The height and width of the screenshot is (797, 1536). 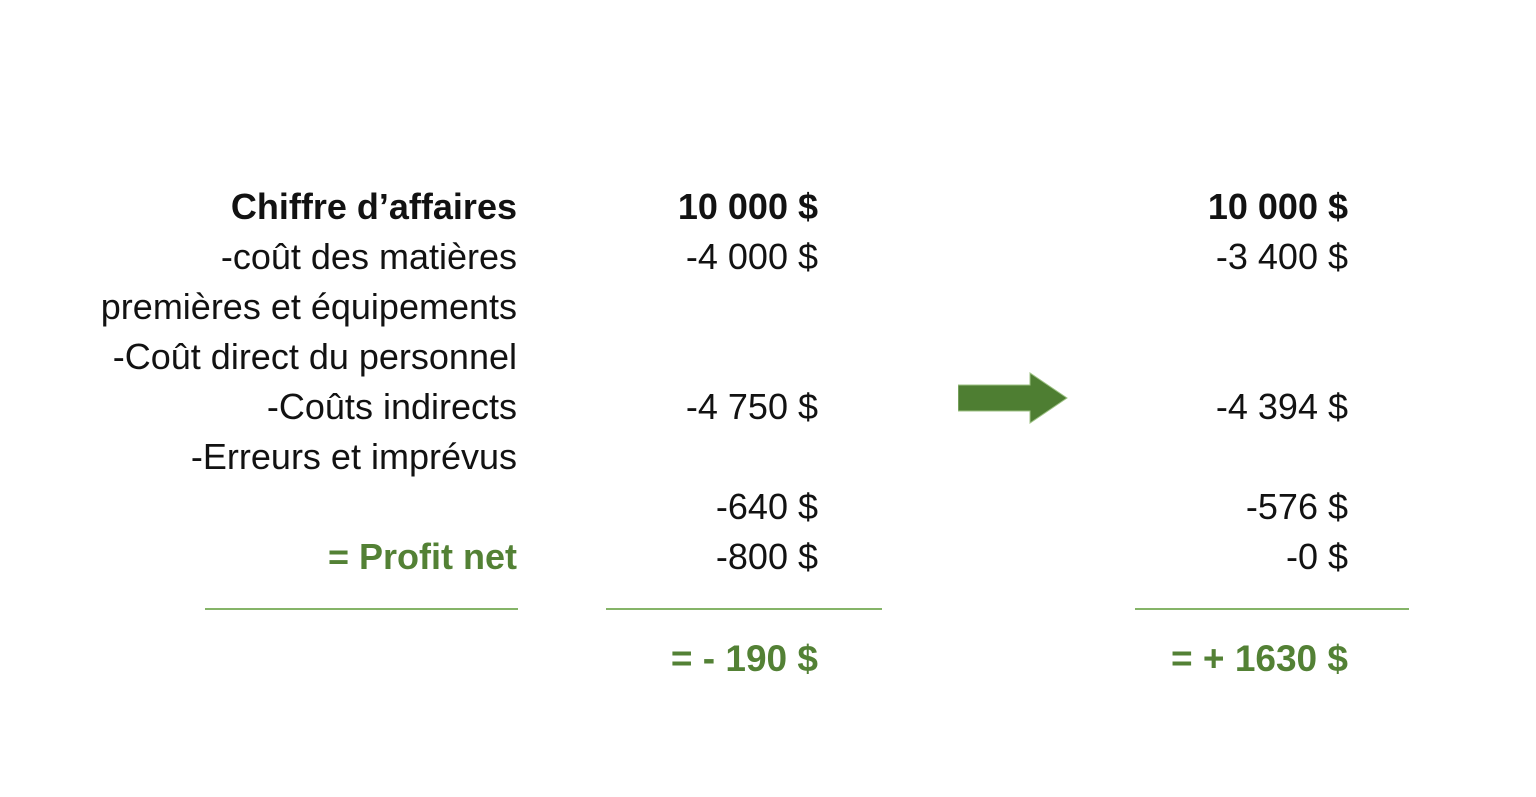 What do you see at coordinates (278, 507) in the screenshot?
I see `label-spacer` at bounding box center [278, 507].